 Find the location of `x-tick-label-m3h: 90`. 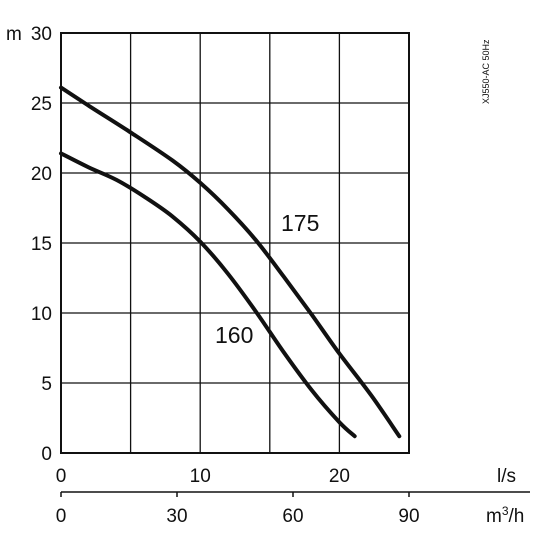

x-tick-label-m3h: 90 is located at coordinates (408, 516).